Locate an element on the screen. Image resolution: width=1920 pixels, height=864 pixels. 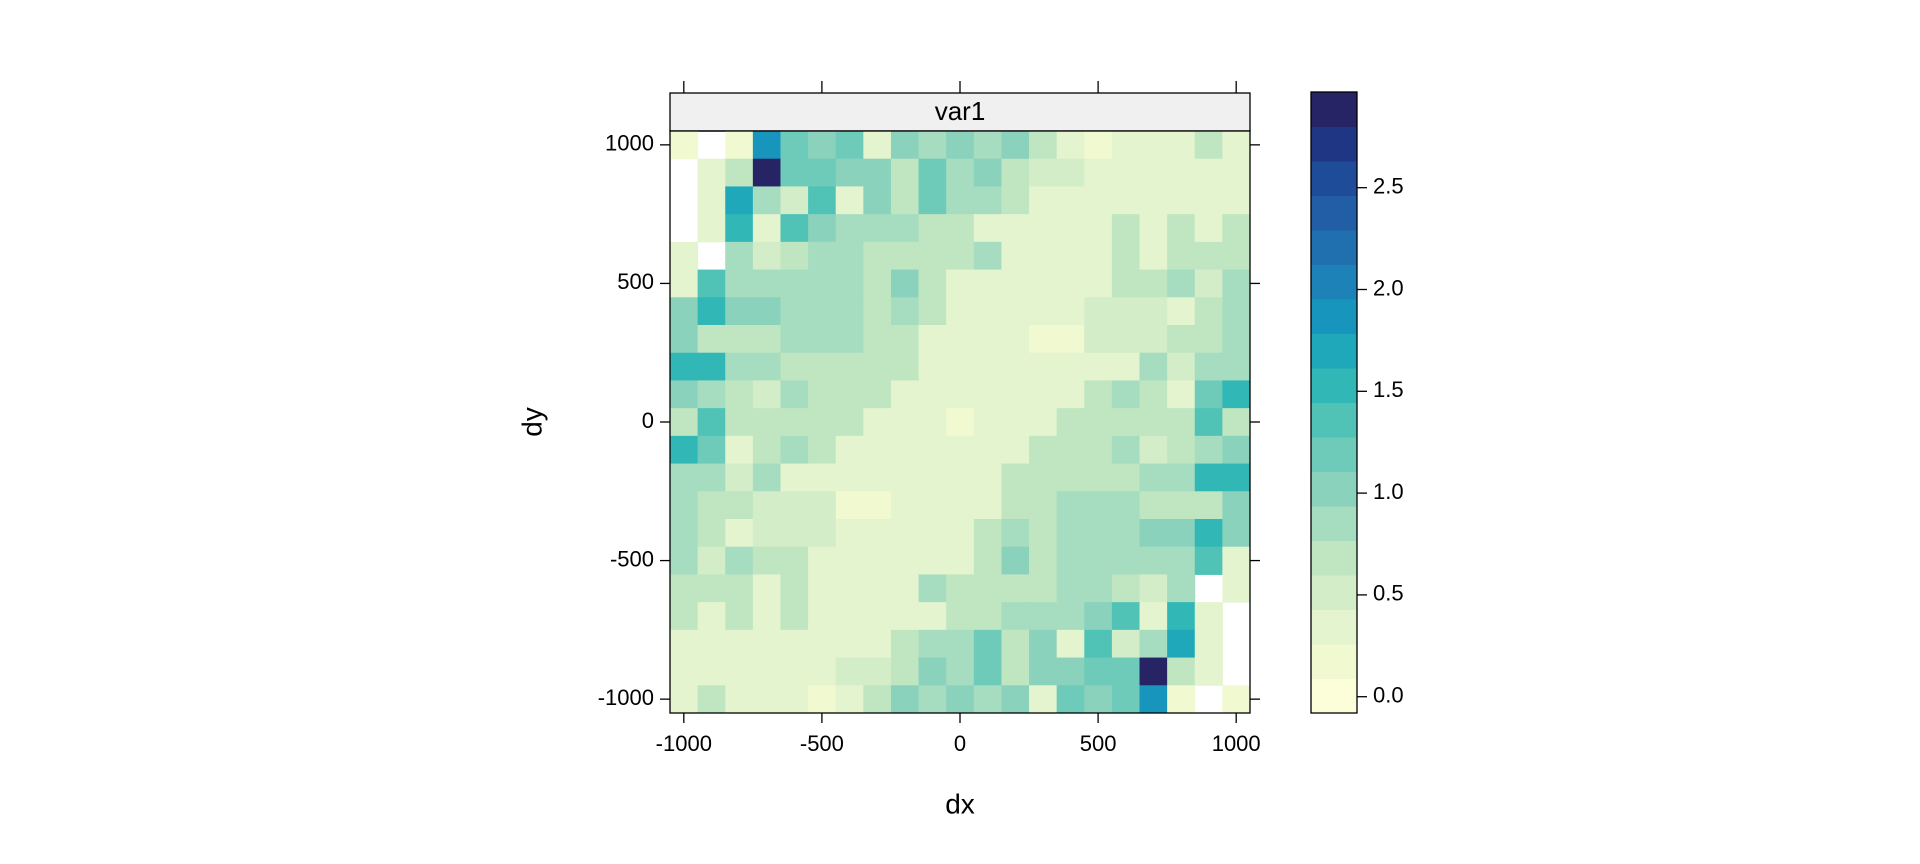
x-axis-label: dx is located at coordinates (960, 803).